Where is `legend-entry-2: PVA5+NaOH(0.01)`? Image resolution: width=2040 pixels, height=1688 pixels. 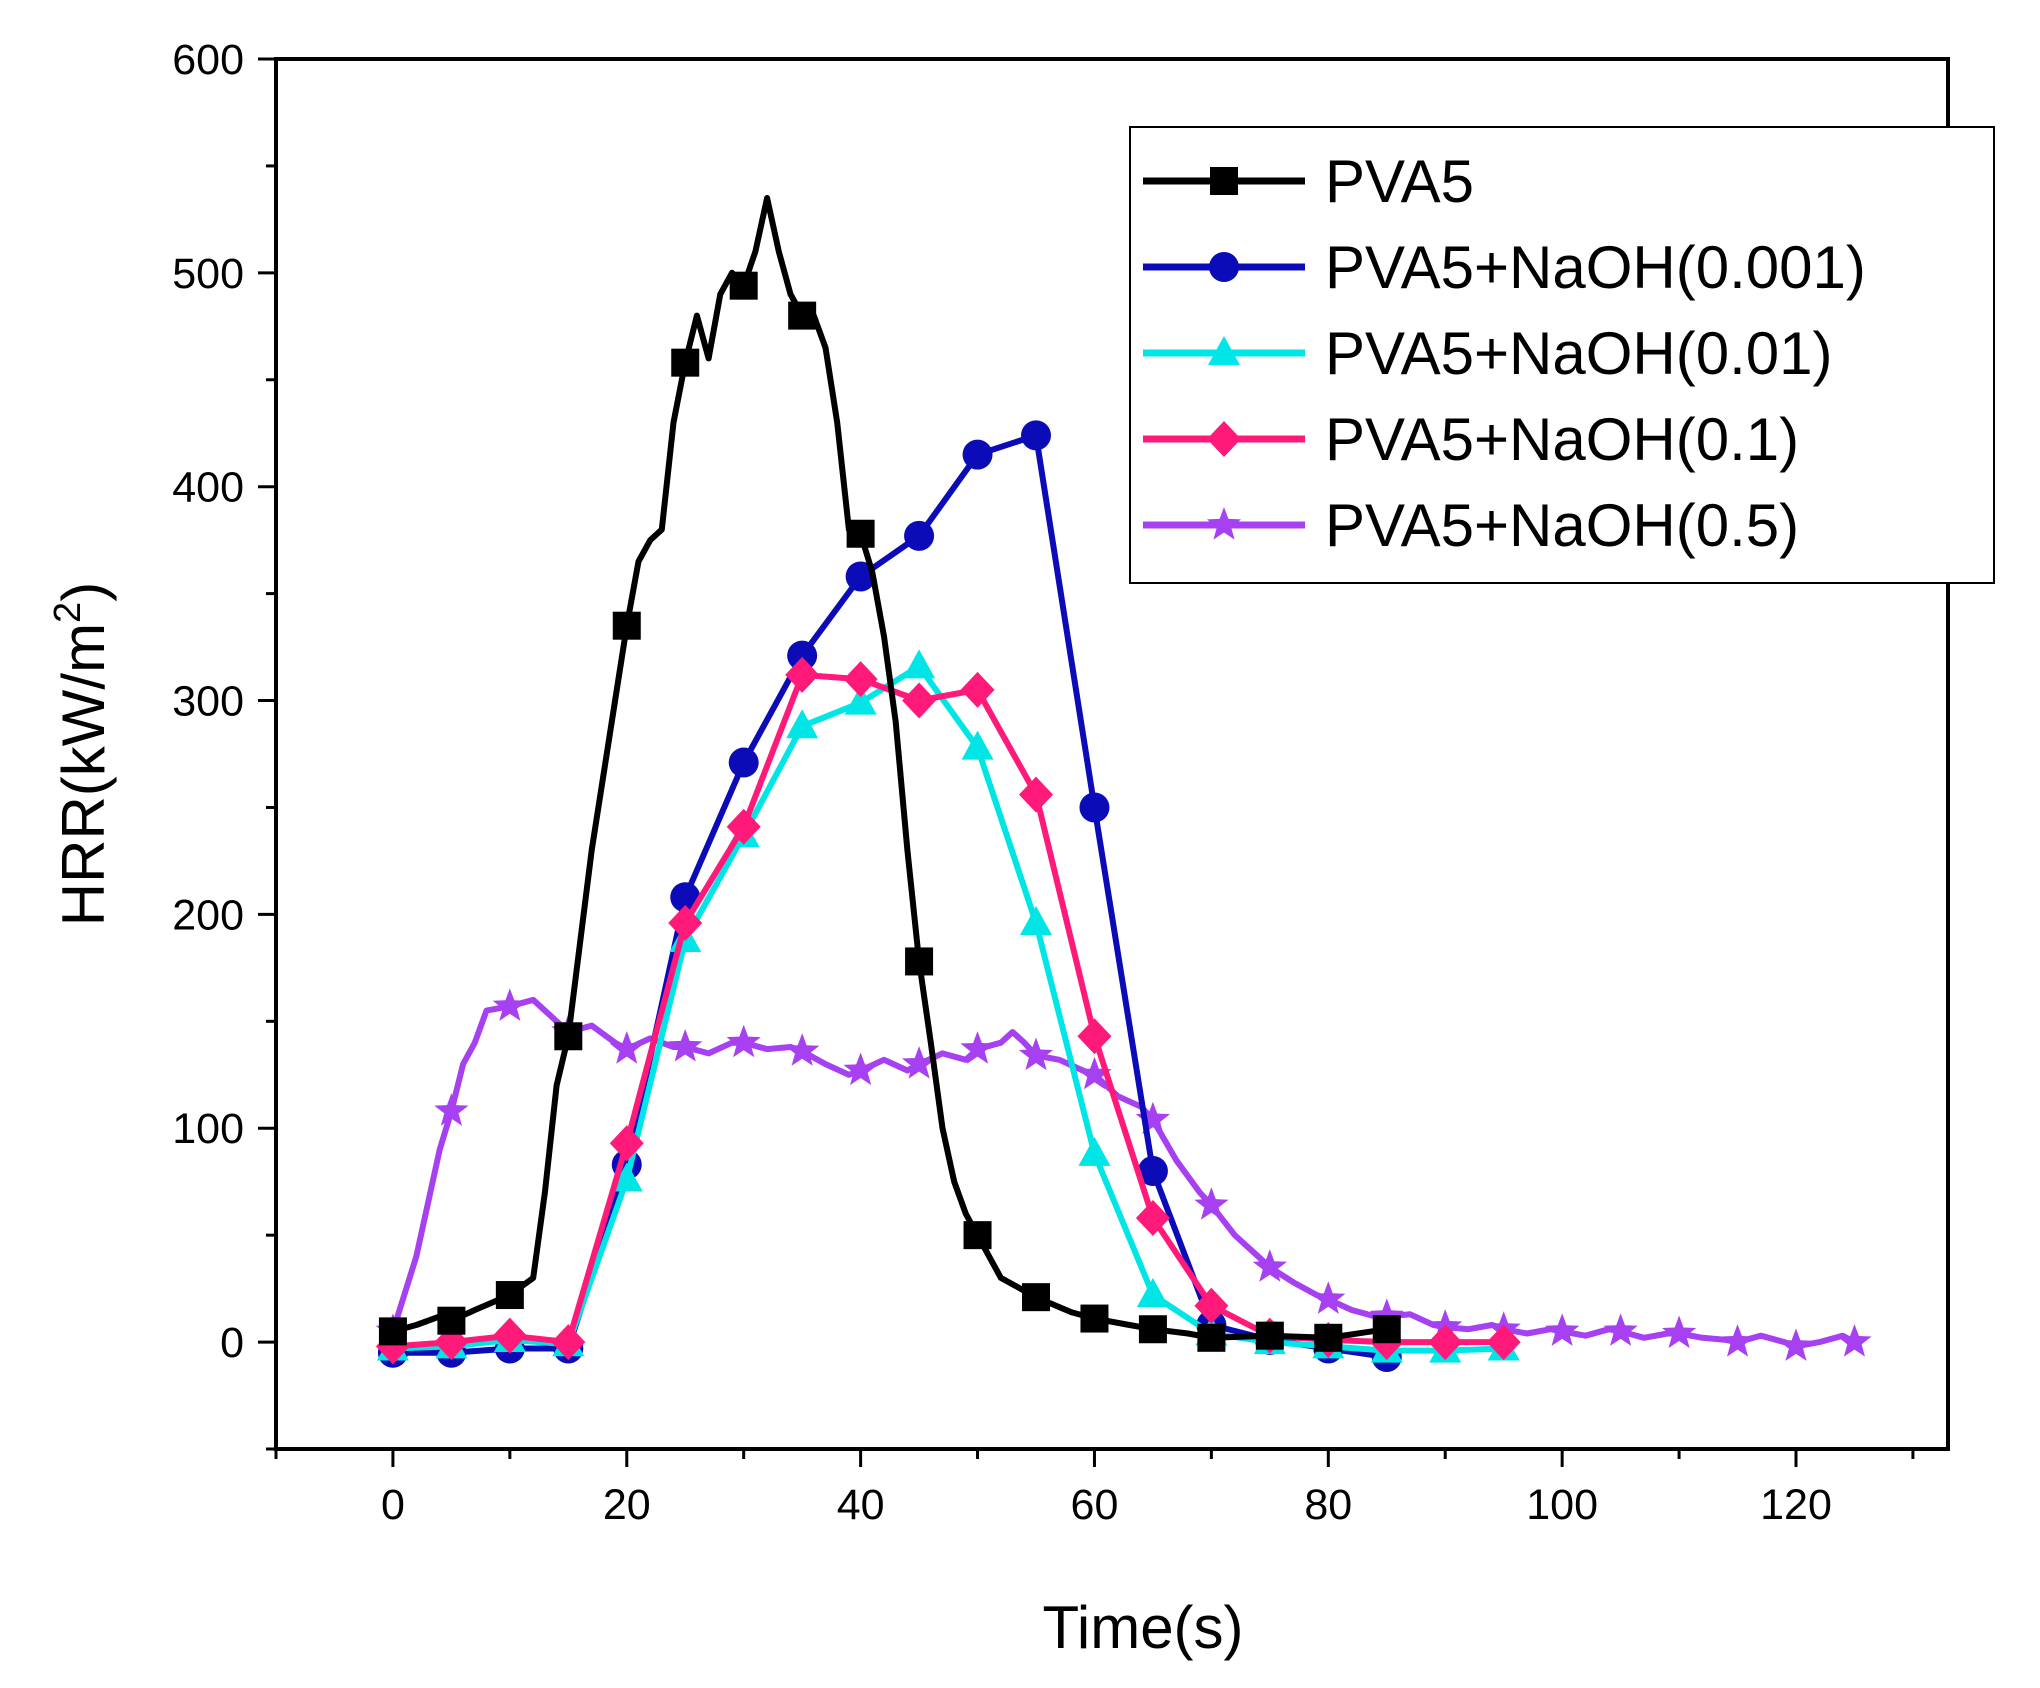 legend-entry-2: PVA5+NaOH(0.01) is located at coordinates (1487, 353).